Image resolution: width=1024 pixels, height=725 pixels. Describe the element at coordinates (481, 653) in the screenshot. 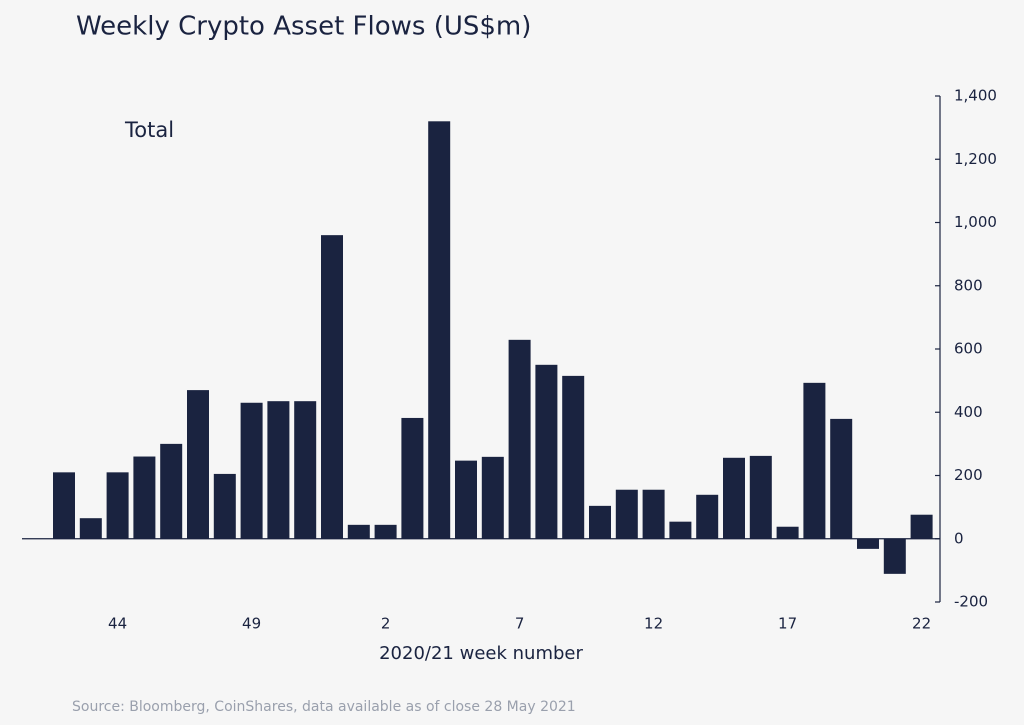

I see `x-axis-label: 2020/21 week number` at that location.